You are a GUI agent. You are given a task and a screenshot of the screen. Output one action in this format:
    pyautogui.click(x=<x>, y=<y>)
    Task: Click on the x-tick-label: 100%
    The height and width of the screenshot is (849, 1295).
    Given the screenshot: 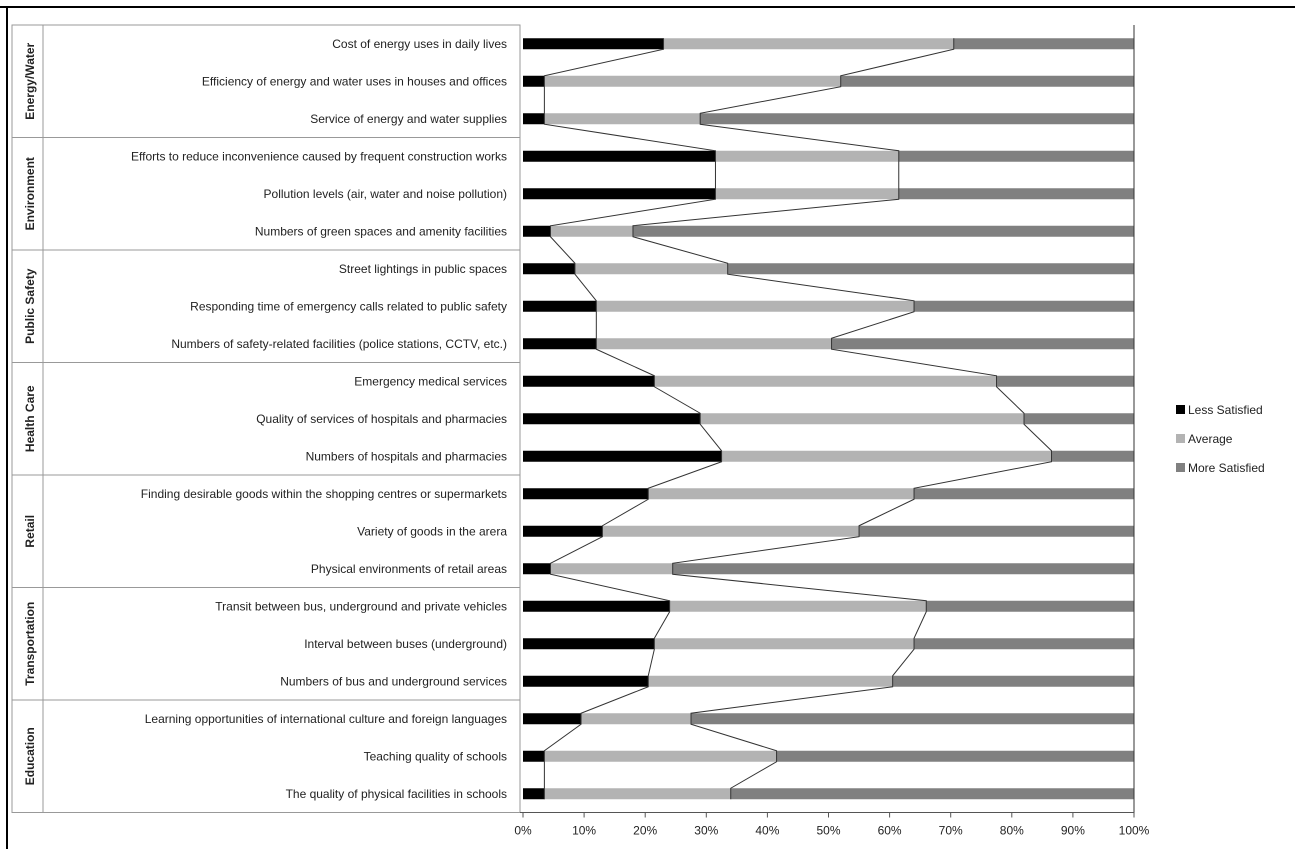 What is the action you would take?
    pyautogui.click(x=1134, y=831)
    